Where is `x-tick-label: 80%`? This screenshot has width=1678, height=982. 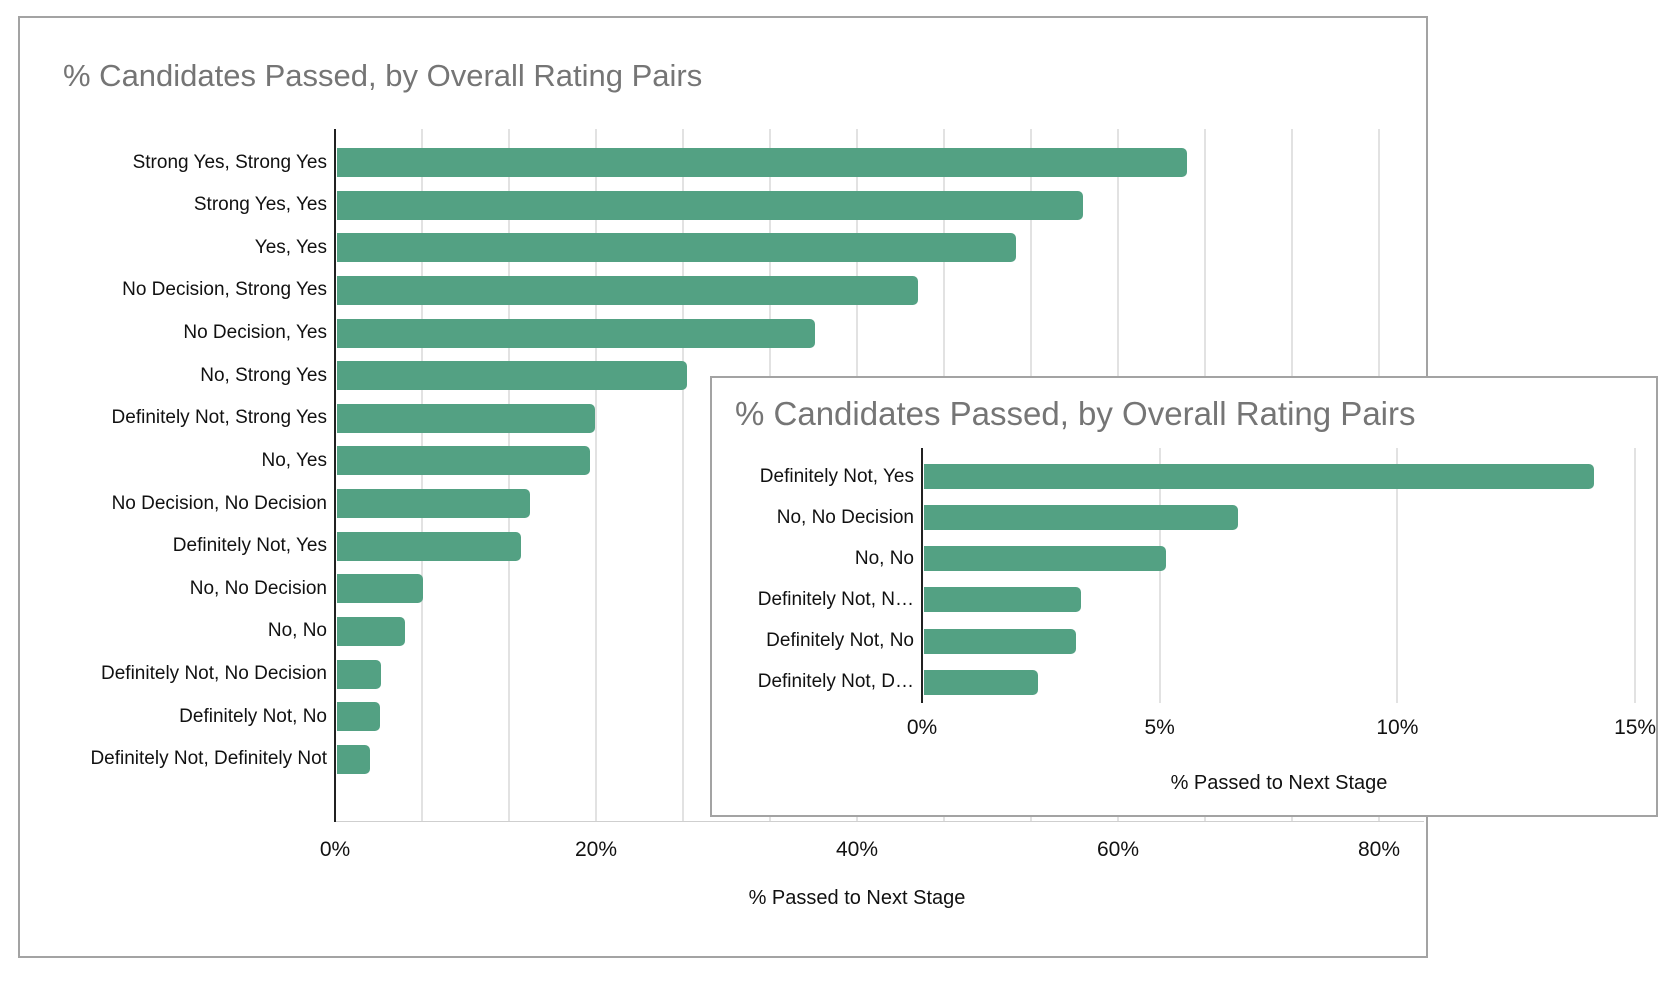 x-tick-label: 80% is located at coordinates (1379, 849).